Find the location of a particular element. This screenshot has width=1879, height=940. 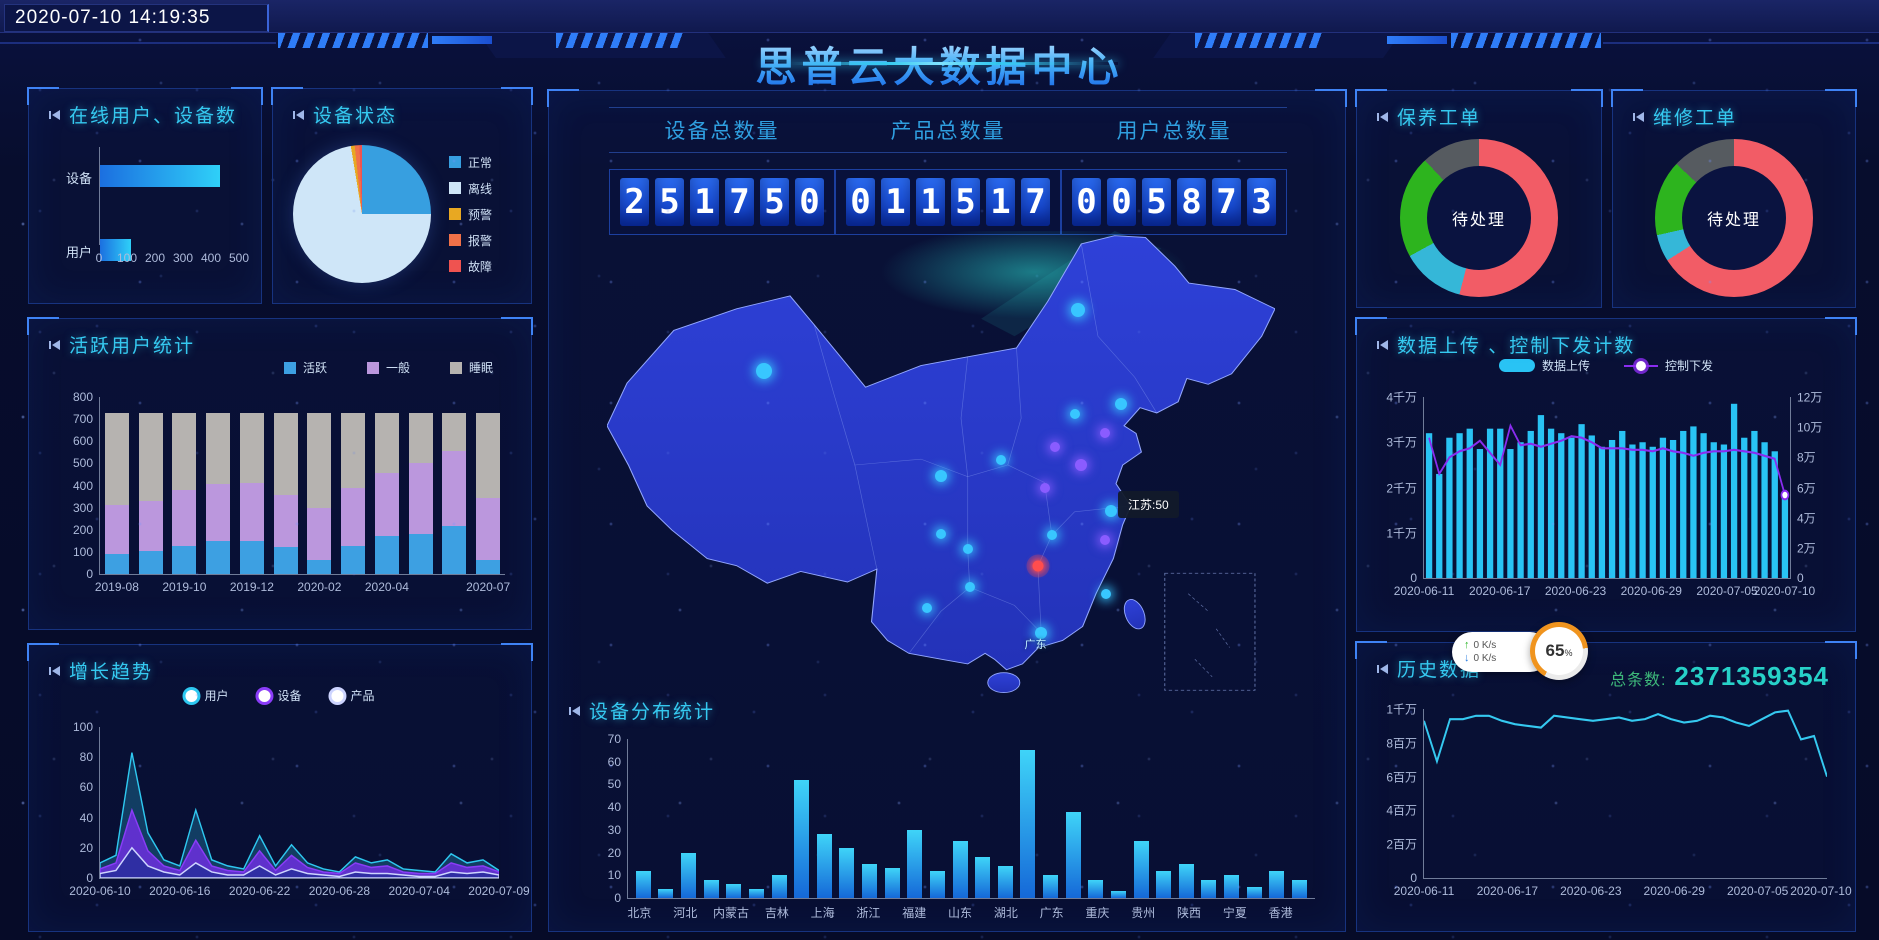

legend-item: 控制下发 is located at coordinates (1668, 365).